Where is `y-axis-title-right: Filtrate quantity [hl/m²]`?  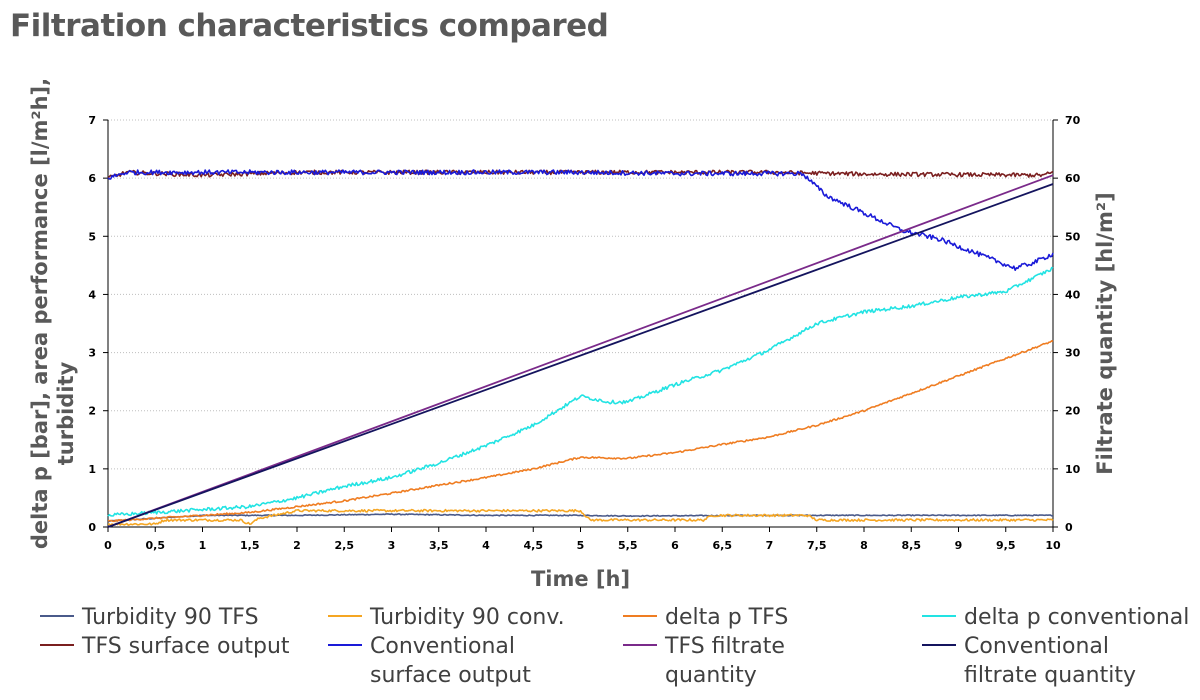 y-axis-title-right: Filtrate quantity [hl/m²] is located at coordinates (1105, 333).